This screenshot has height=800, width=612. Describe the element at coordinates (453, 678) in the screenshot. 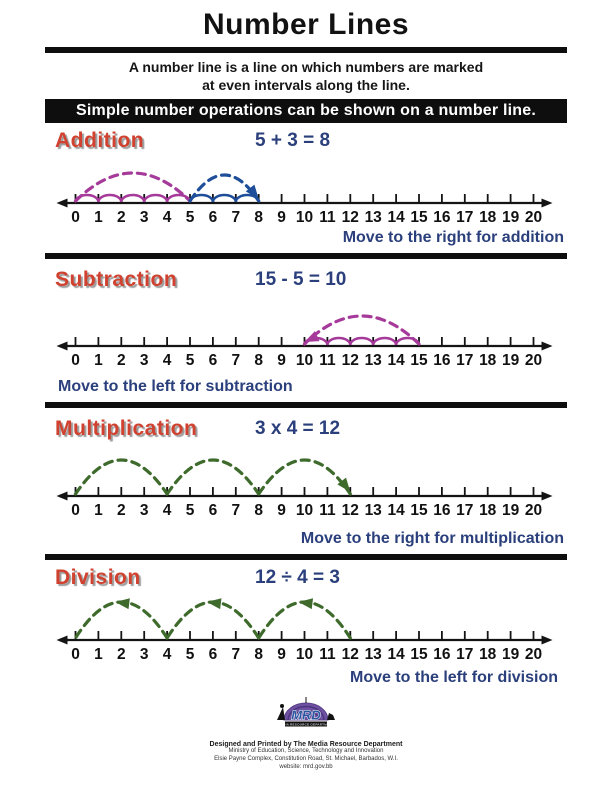

I see `division-direction-note: Move to the left for division` at that location.